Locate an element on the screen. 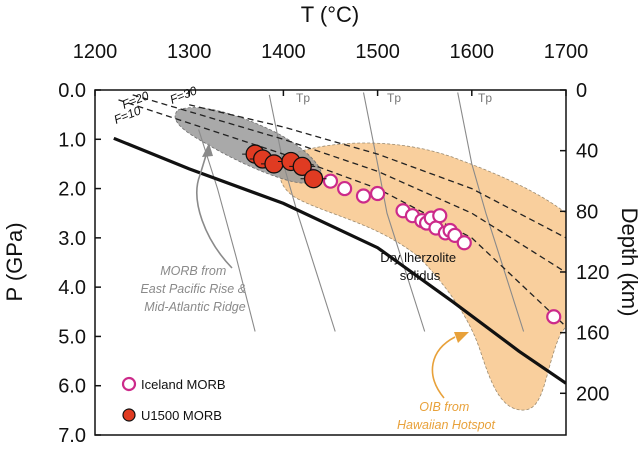 This screenshot has height=450, width=639. left-axis-ticks: 0.0 1.0 2.0 3.0 4.0 5.0 6.0 7.0 is located at coordinates (79, 263).